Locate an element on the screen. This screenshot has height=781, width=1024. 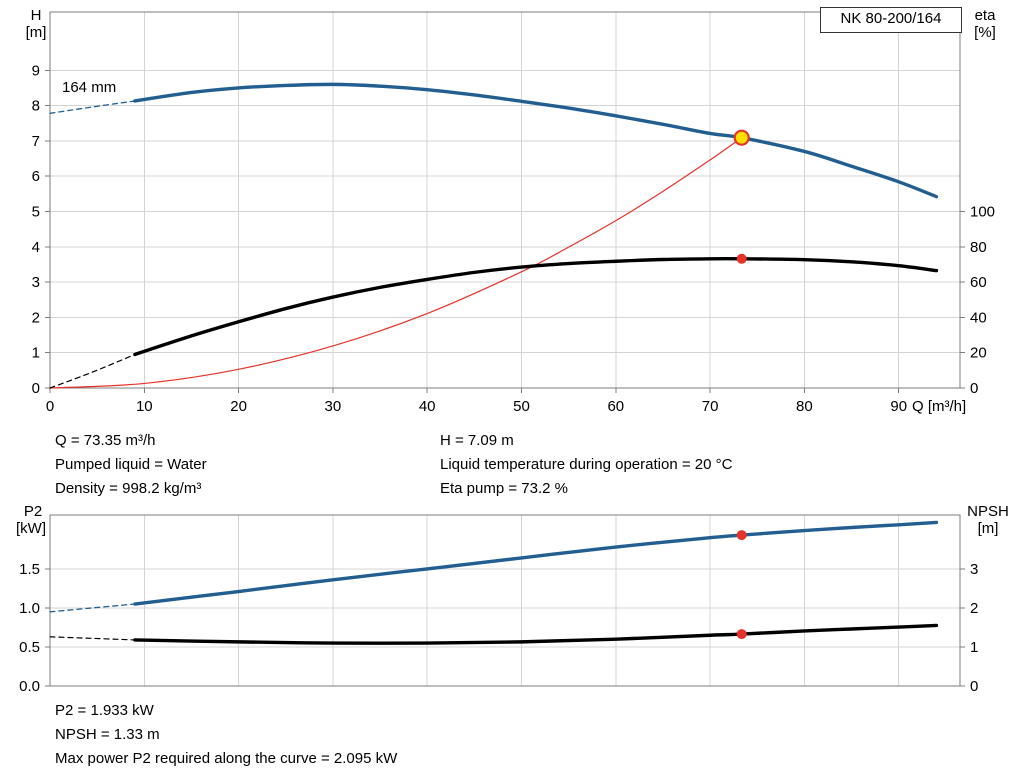
y-right-tick-label: 80 is located at coordinates (978, 247).